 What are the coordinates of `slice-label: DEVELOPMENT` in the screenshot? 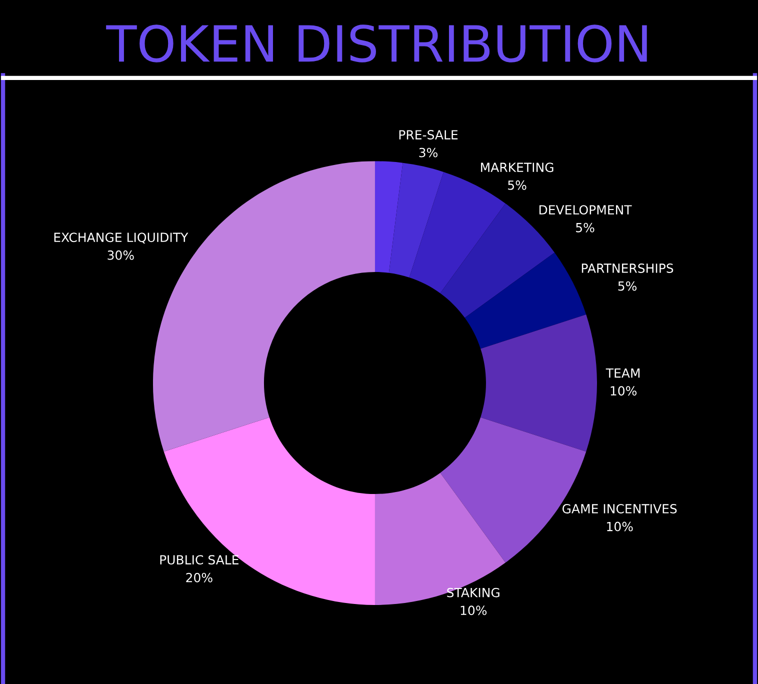 It's located at (585, 210).